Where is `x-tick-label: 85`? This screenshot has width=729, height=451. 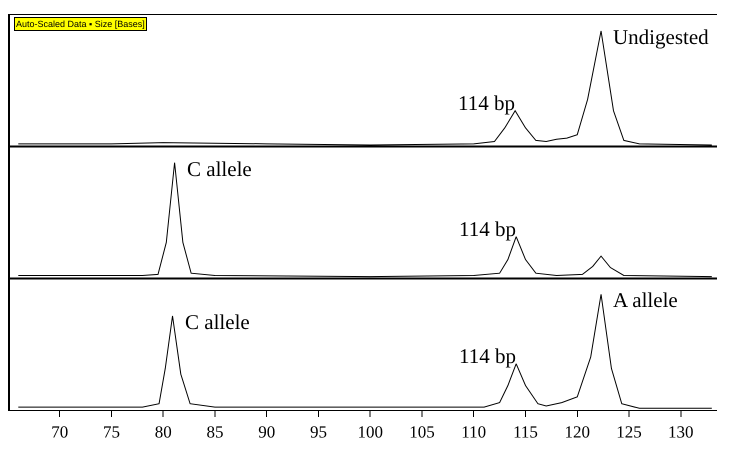 x-tick-label: 85 is located at coordinates (215, 432).